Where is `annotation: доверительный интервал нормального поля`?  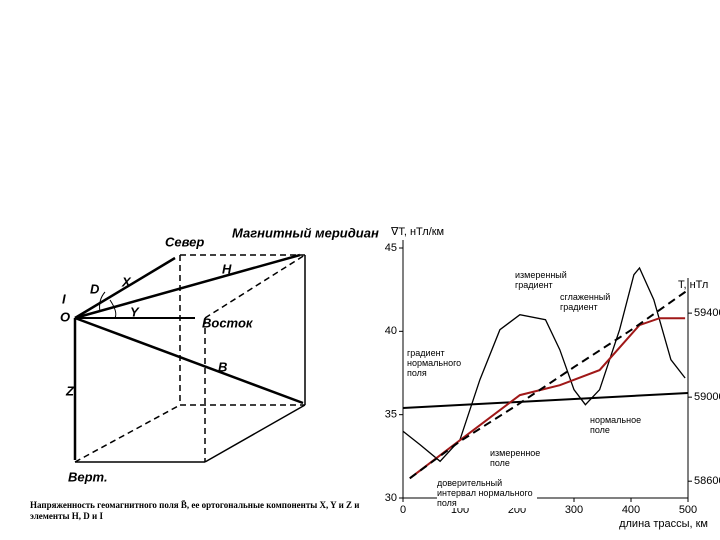
annotation: доверительный интервал нормального поля is located at coordinates (487, 493).